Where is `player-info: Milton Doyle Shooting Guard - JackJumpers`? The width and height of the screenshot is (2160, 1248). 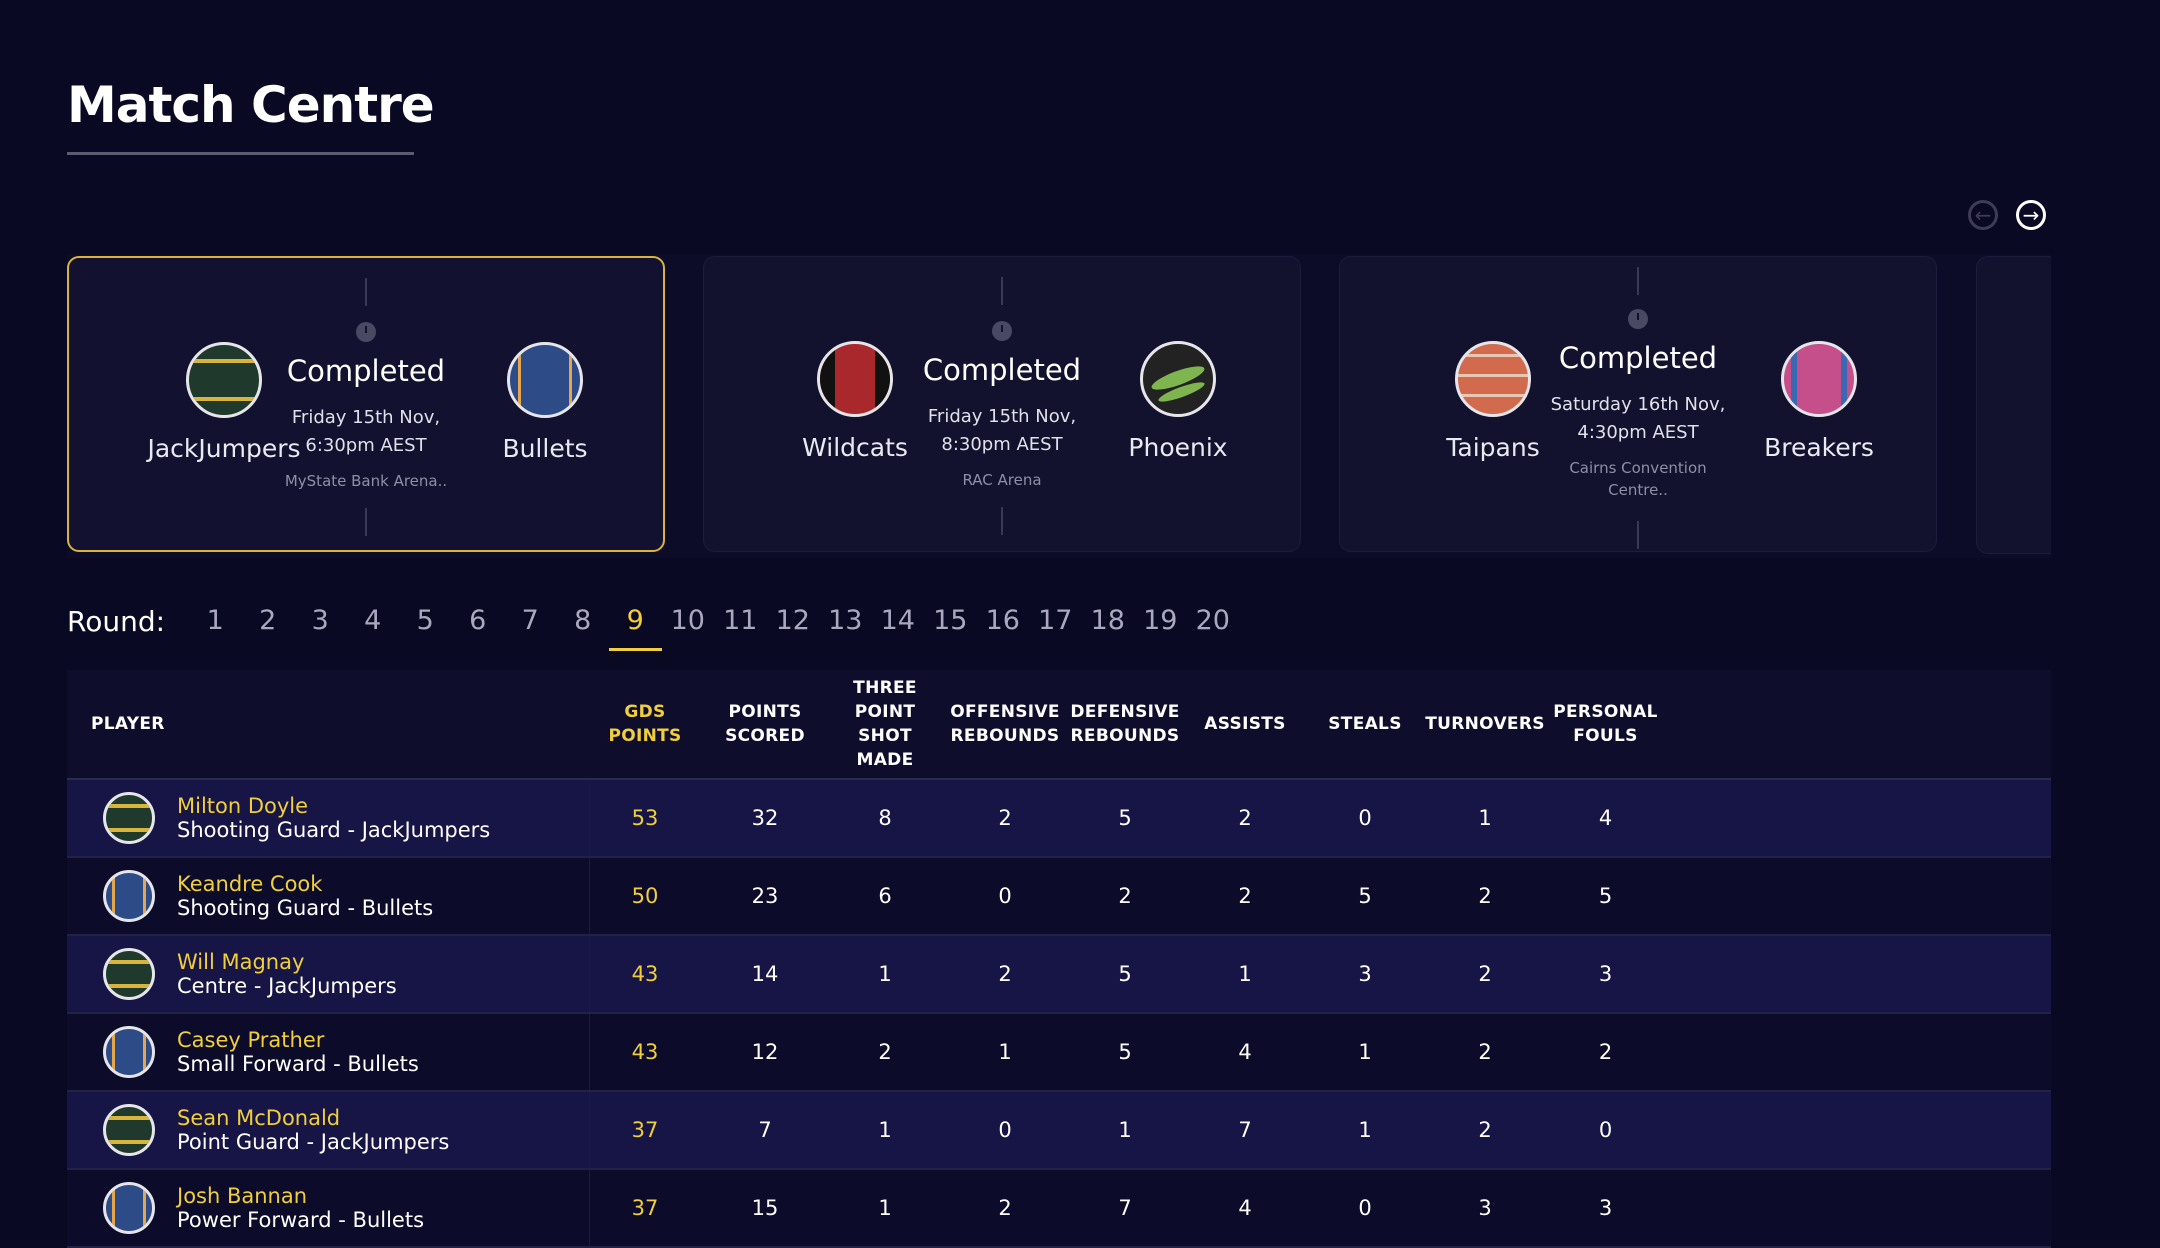 player-info: Milton Doyle Shooting Guard - JackJumpers is located at coordinates (333, 818).